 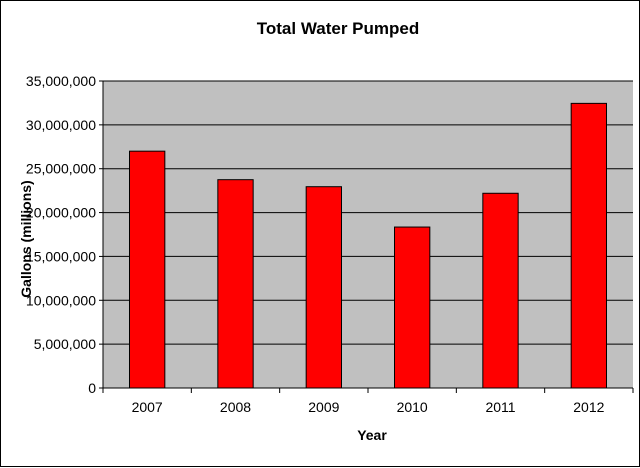 I want to click on bar-2009, so click(x=323, y=287).